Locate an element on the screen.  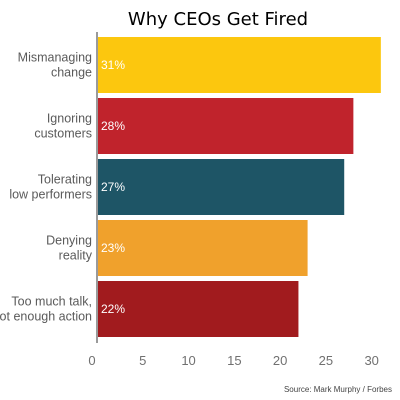
x-axis-ticks: 0 5 10 15 20 25 30 is located at coordinates (233, 360).